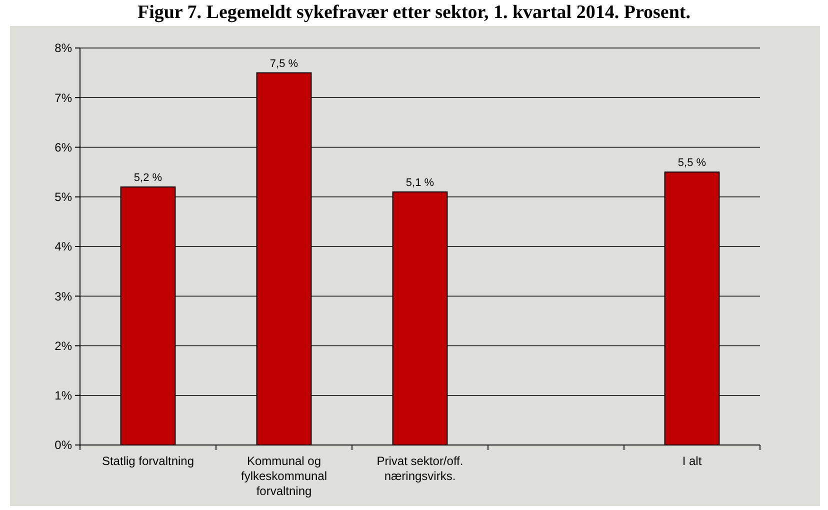 This screenshot has width=828, height=510. I want to click on y-tick-label: 0%, so click(63, 445).